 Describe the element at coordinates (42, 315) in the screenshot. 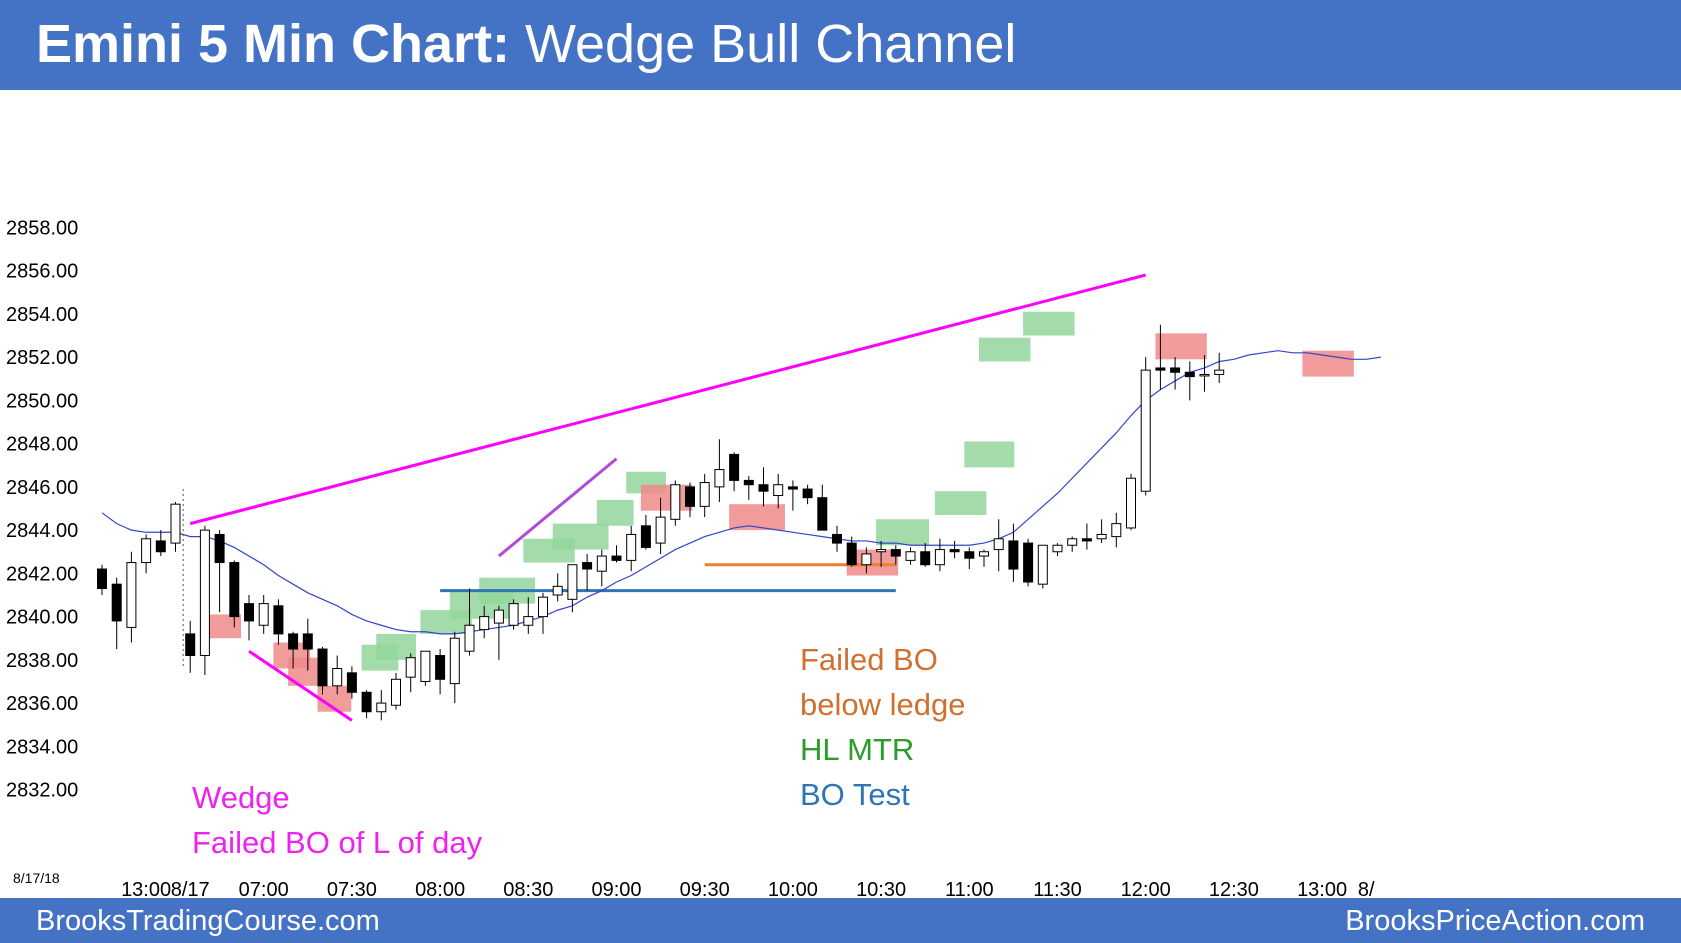

I see `y-tick-label: 2854.00` at that location.